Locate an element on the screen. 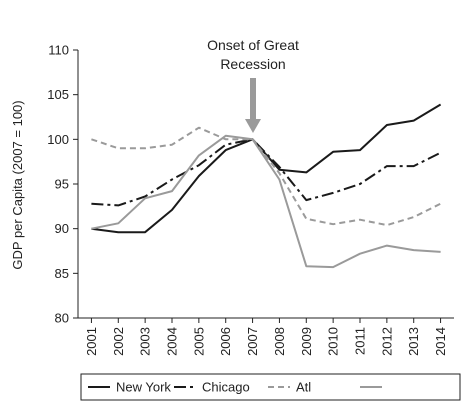 The width and height of the screenshot is (469, 414). x-tick-label: 2007 is located at coordinates (252, 341).